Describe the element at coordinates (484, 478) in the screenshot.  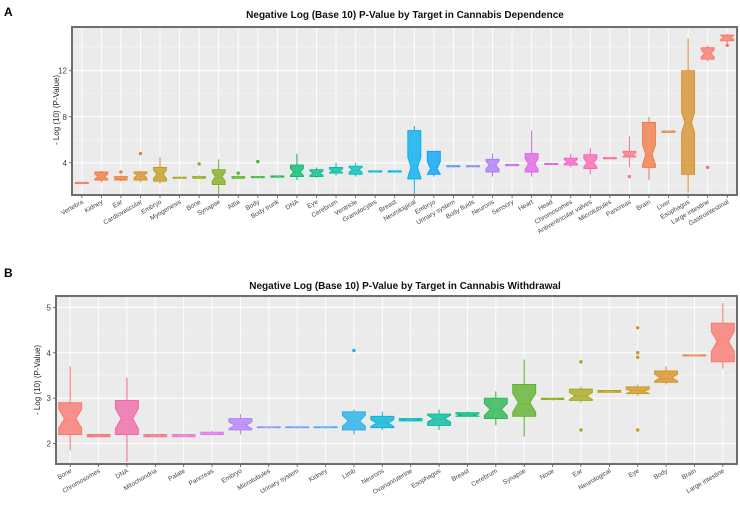
I see `x-tick-label-cerebrum: Cerebrum` at that location.